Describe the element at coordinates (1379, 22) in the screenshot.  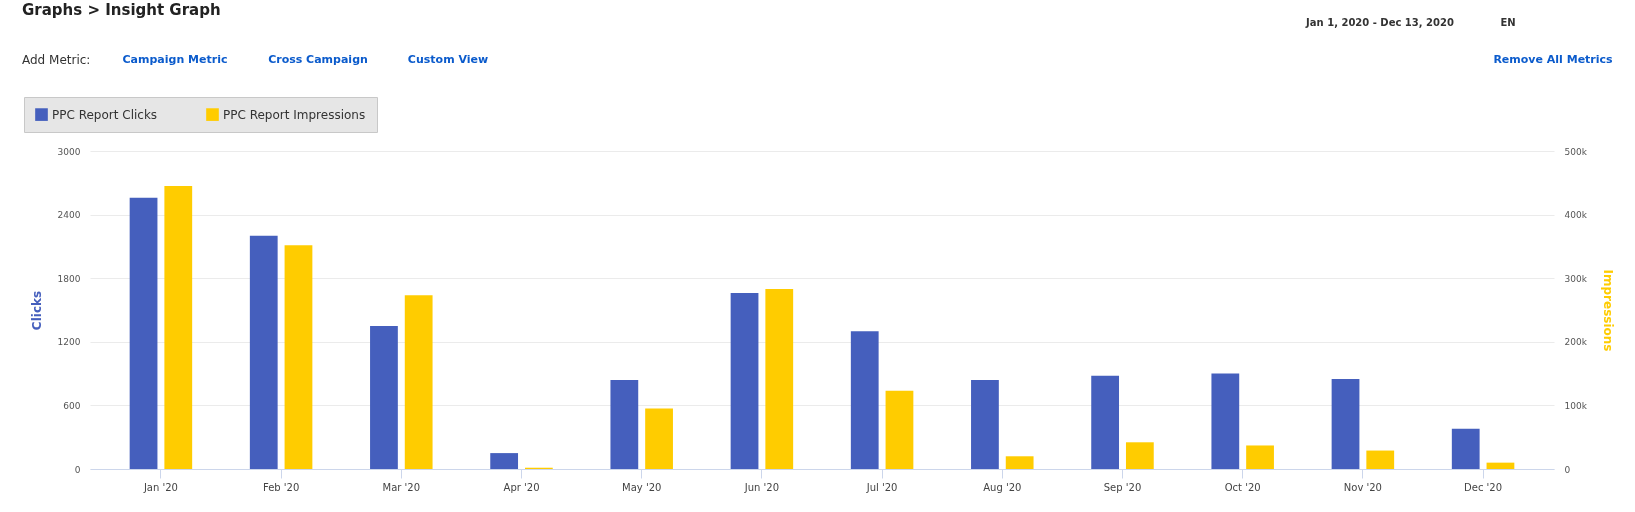
I see `text: Jan 1, 2020 - Dec 13, 2020` at that location.